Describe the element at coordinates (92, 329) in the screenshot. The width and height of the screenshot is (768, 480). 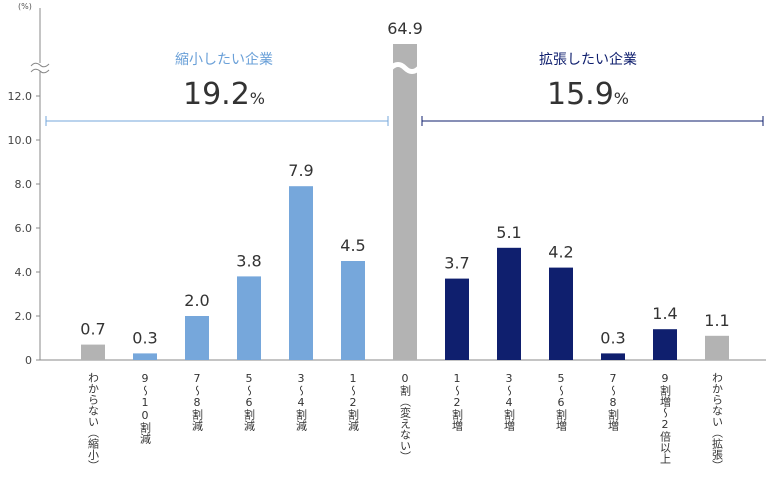
I see `bar-value-label: 0.7` at that location.